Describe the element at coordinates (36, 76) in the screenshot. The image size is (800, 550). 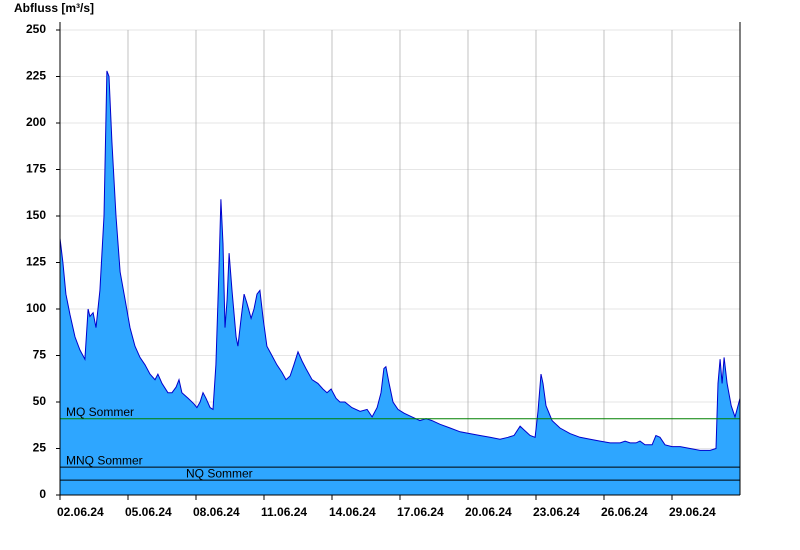
I see `y-tick-label: 225` at that location.